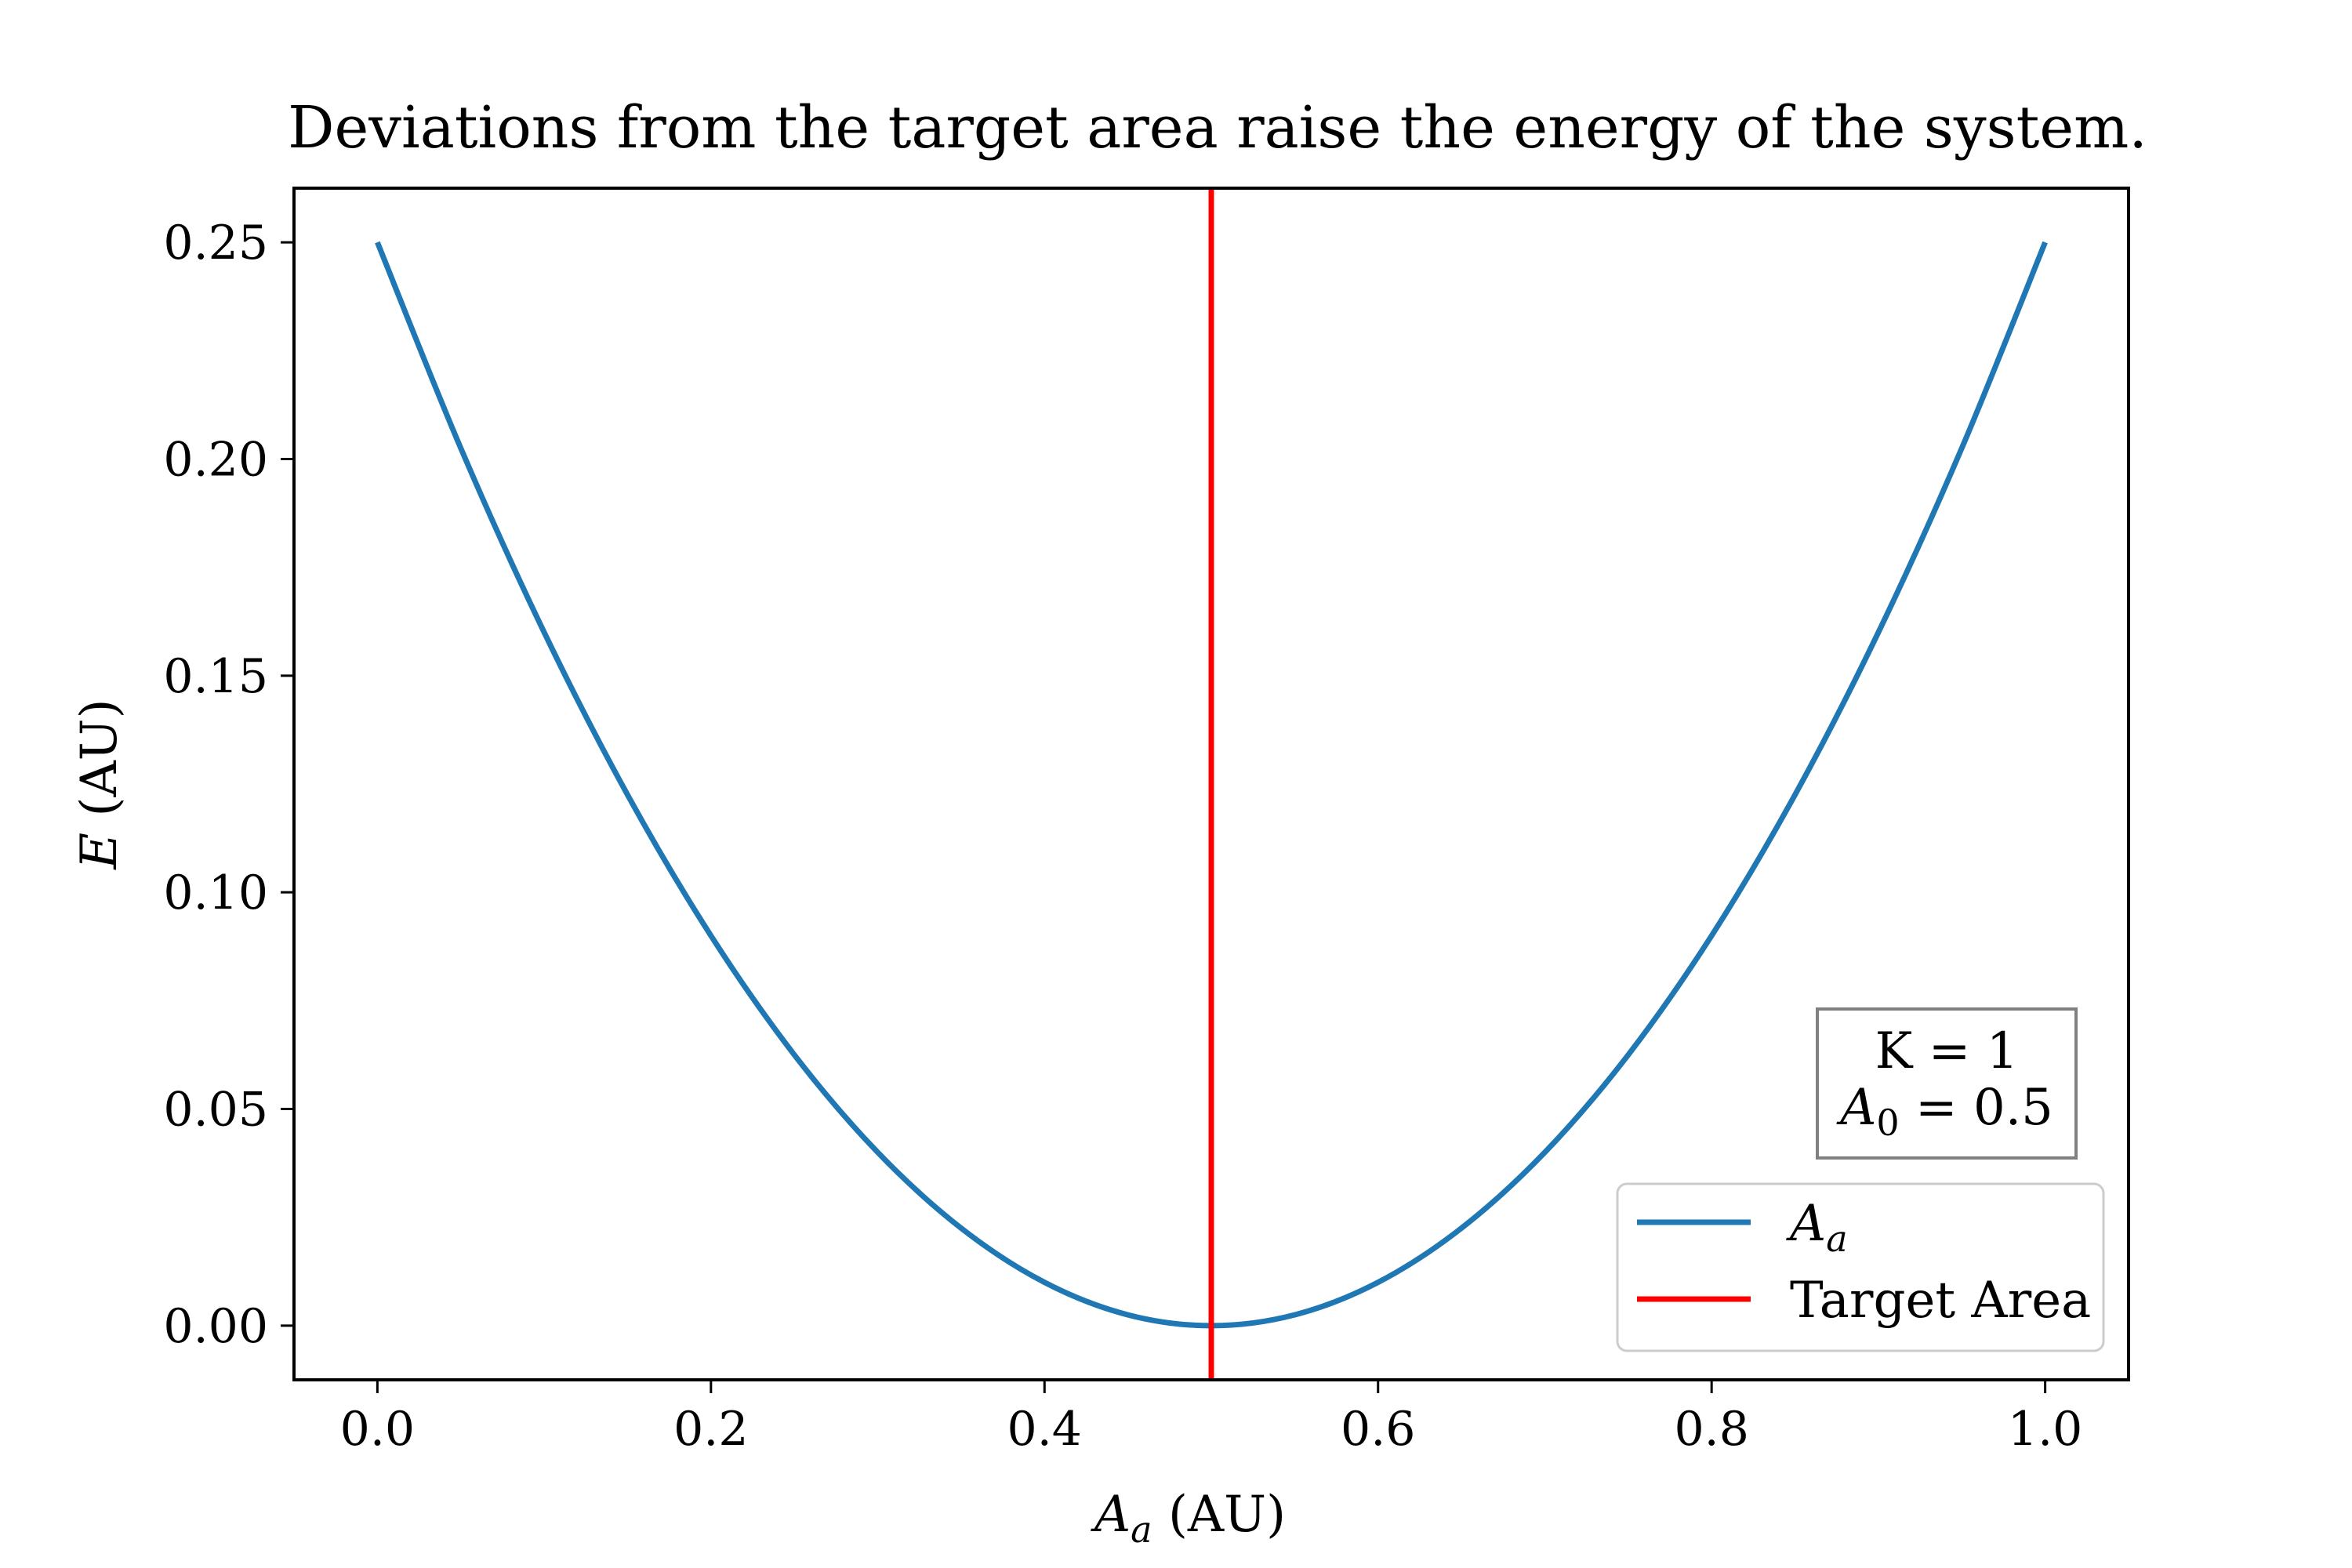 The width and height of the screenshot is (2352, 1568). Describe the element at coordinates (215, 893) in the screenshot. I see `y-tick-label: 0.10` at that location.